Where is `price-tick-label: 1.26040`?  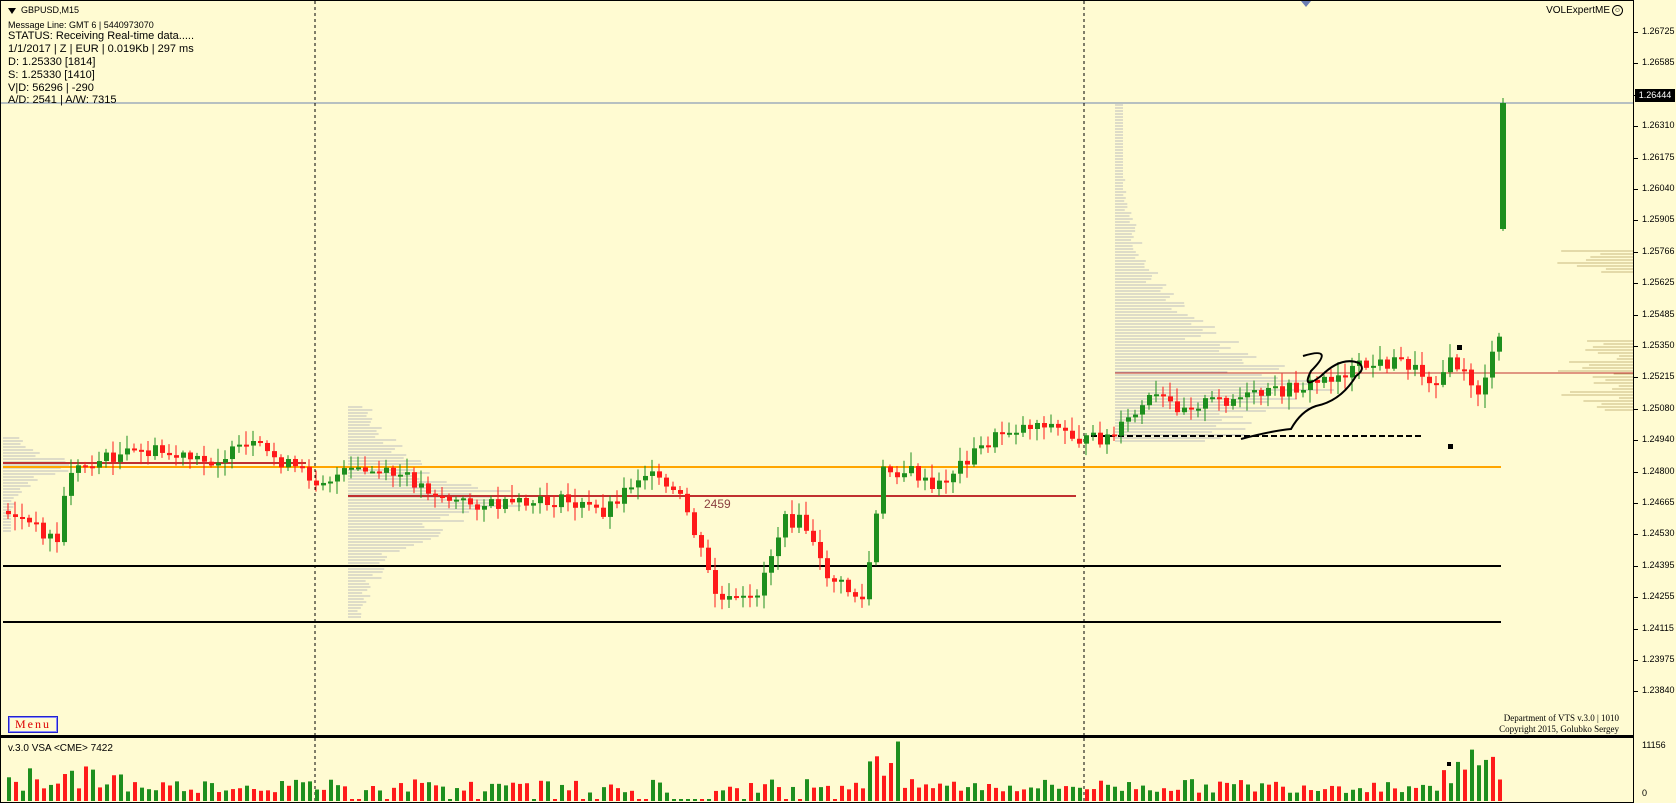 price-tick-label: 1.26040 is located at coordinates (1658, 188).